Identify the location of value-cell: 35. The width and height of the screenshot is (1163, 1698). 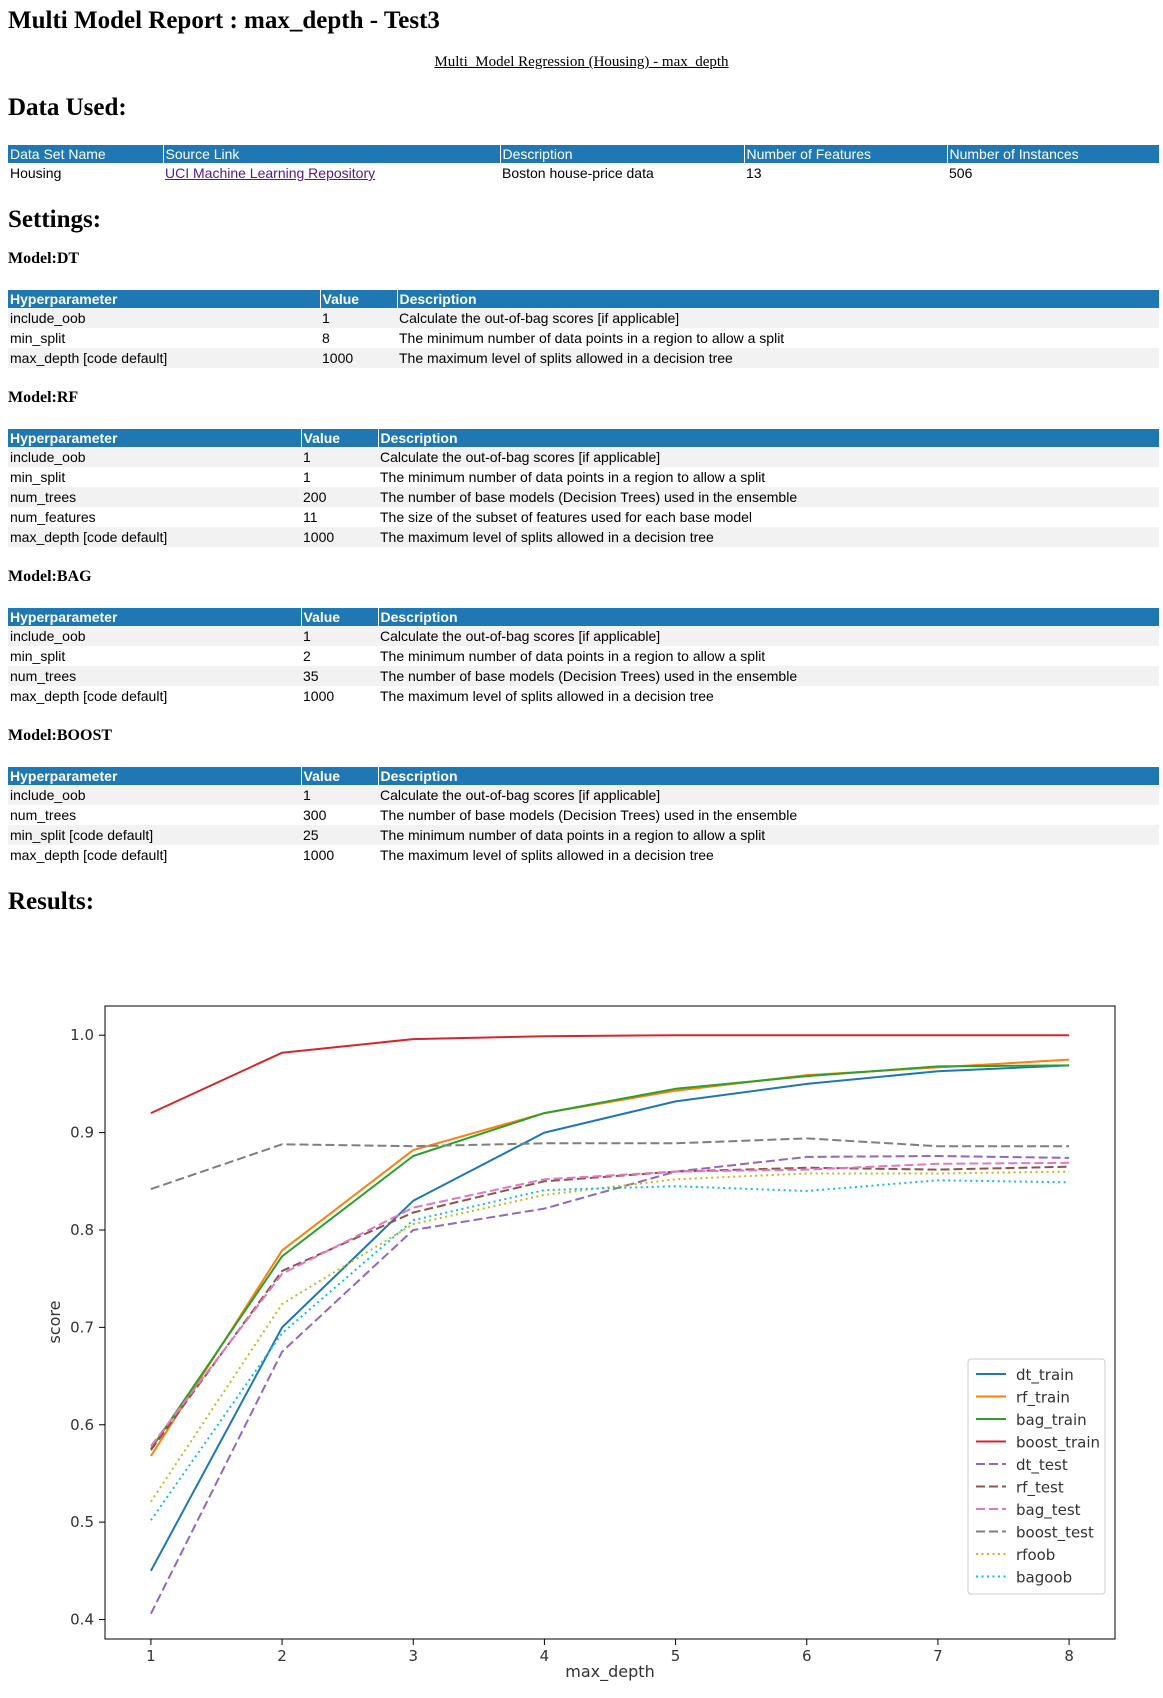
(339, 676).